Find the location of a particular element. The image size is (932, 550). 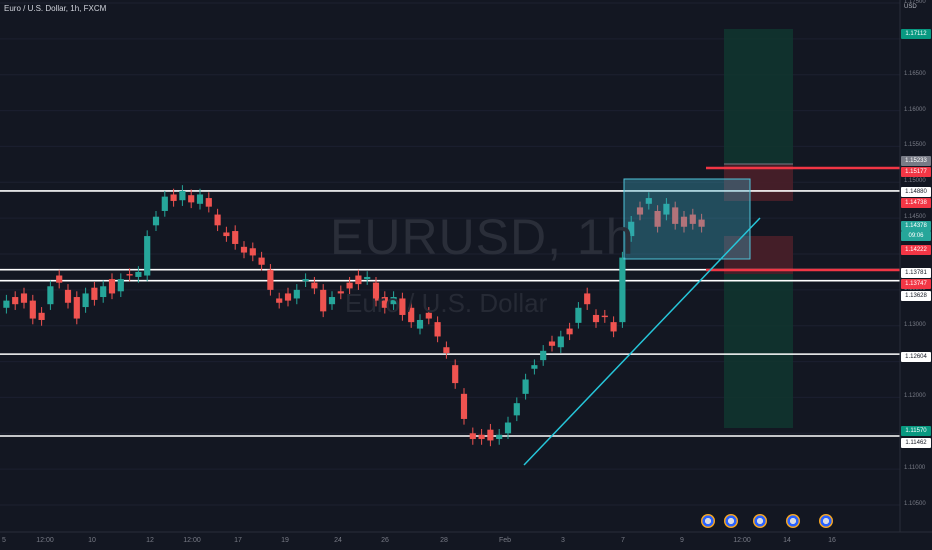

price-badge: 1.14222 is located at coordinates (916, 250).